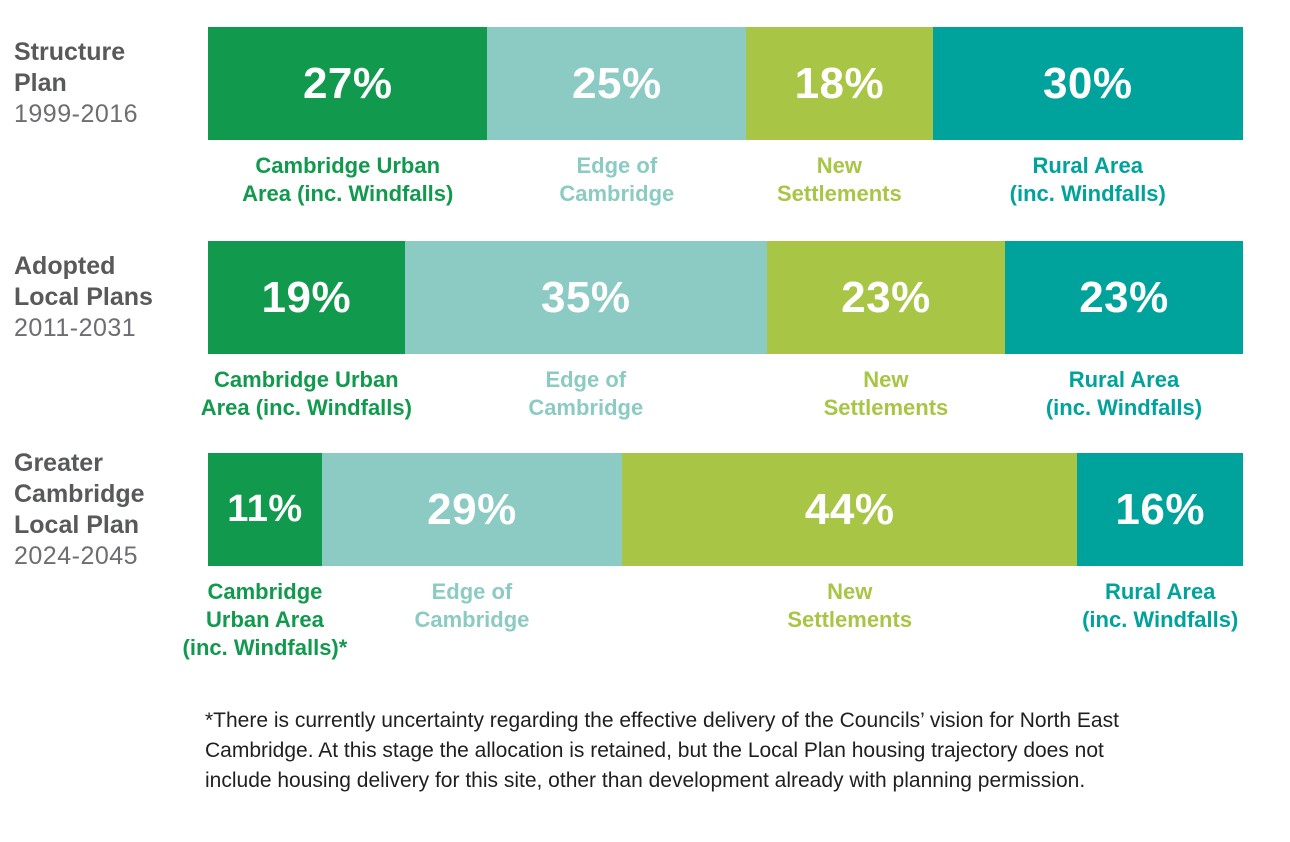  I want to click on segment-label-urban-area: Cambridge Urban Area (inc. Windfalls)*, so click(265, 619).